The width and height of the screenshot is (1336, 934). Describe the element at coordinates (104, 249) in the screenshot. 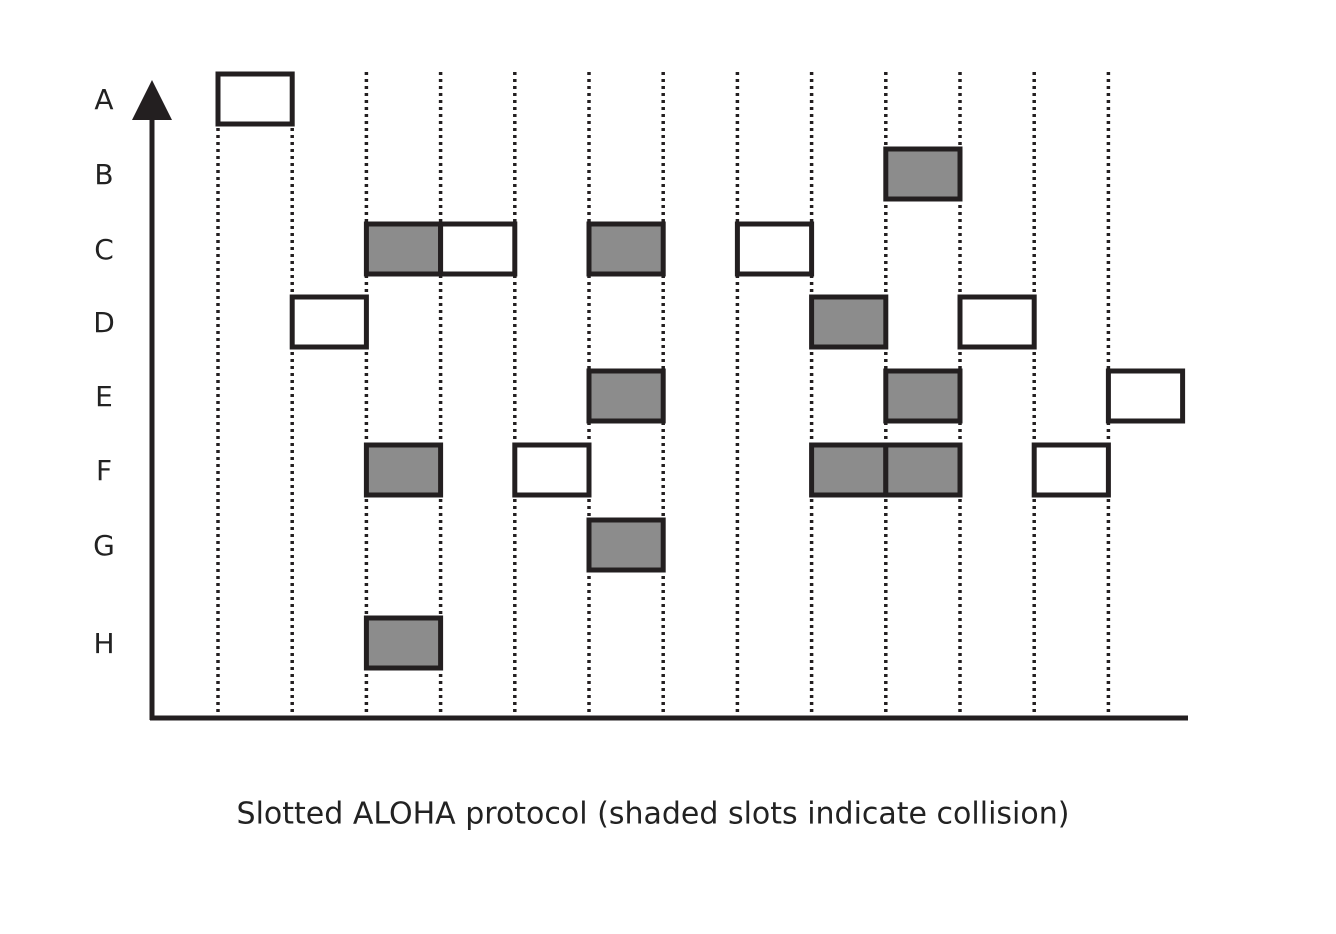

I see `station-label: C` at that location.